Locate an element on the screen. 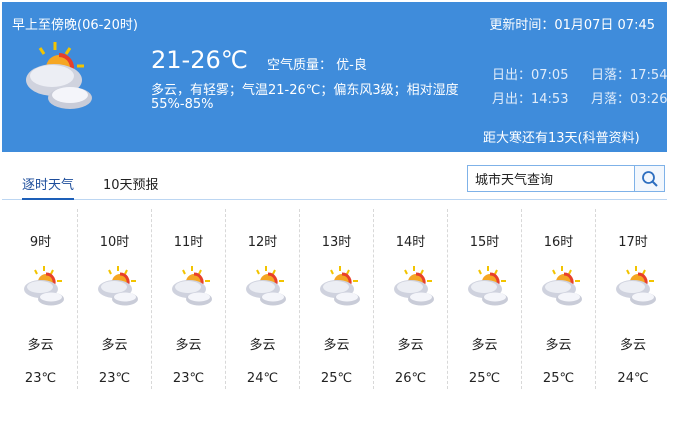 Image resolution: width=681 pixels, height=424 pixels. city-search is located at coordinates (566, 178).